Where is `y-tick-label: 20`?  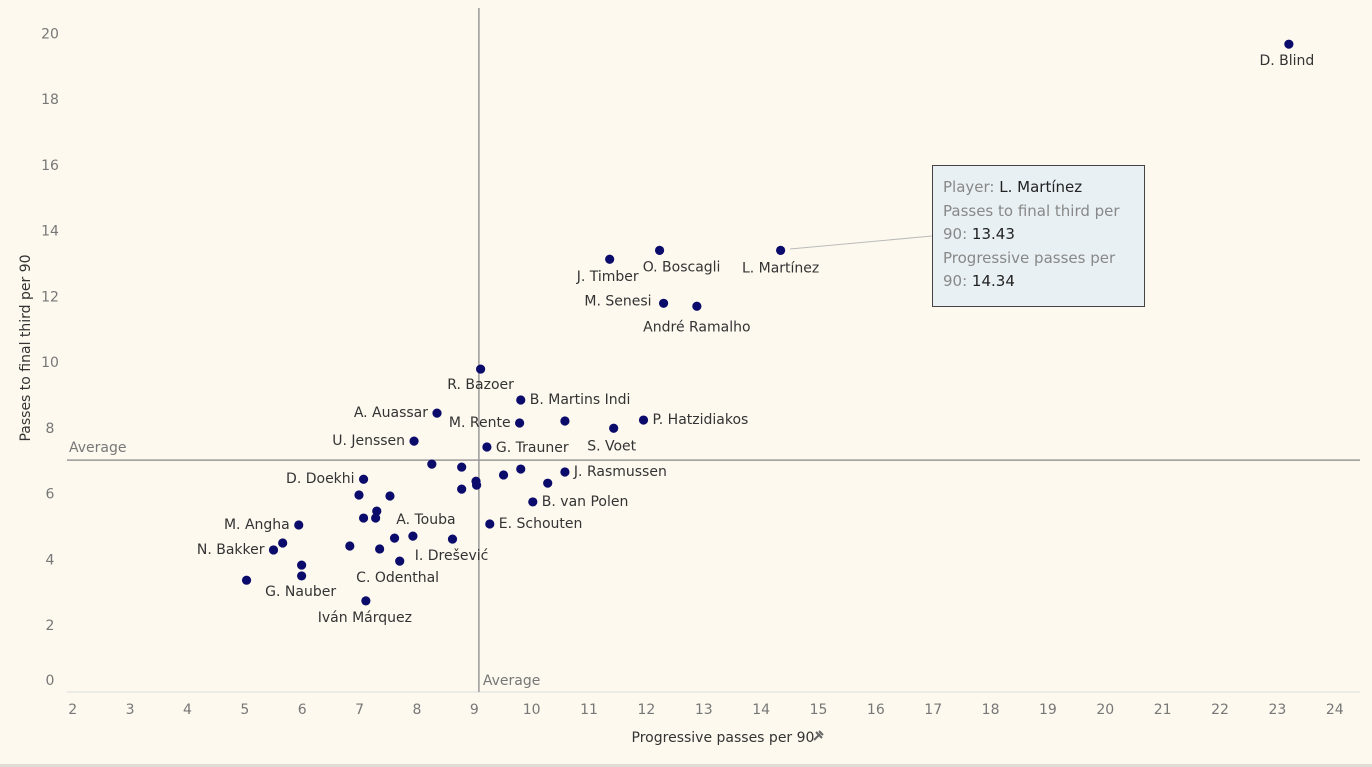
y-tick-label: 20 is located at coordinates (50, 34).